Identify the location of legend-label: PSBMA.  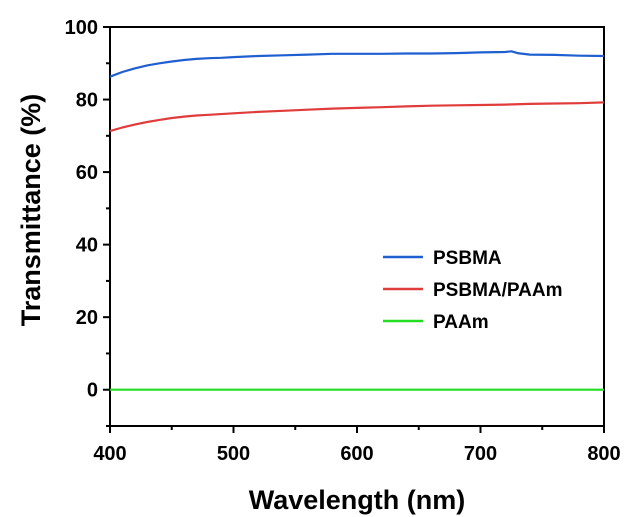
(467, 258).